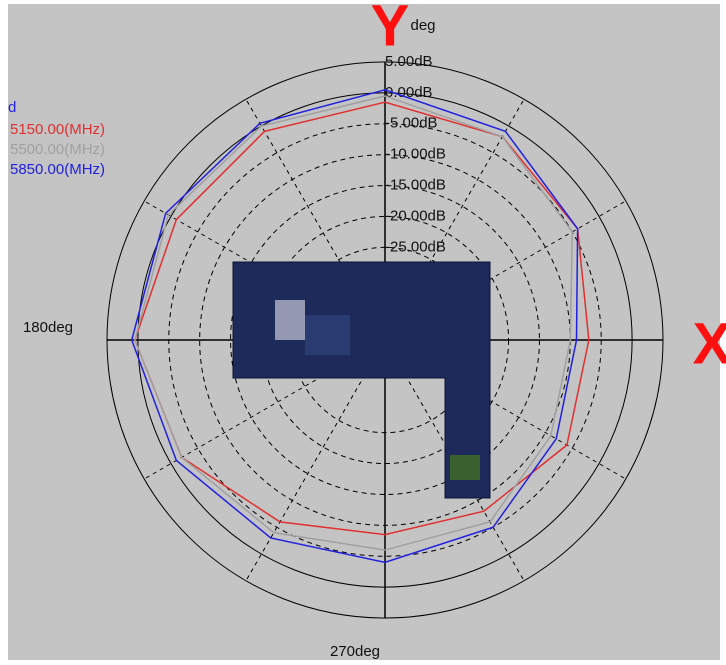 This screenshot has width=726, height=665. What do you see at coordinates (409, 92) in the screenshot?
I see `r-tick-label: 0.00dB` at bounding box center [409, 92].